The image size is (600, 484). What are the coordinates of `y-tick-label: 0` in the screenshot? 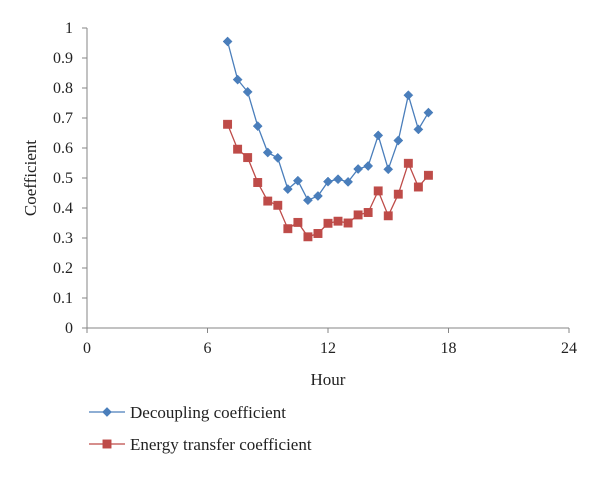 It's located at (69, 328).